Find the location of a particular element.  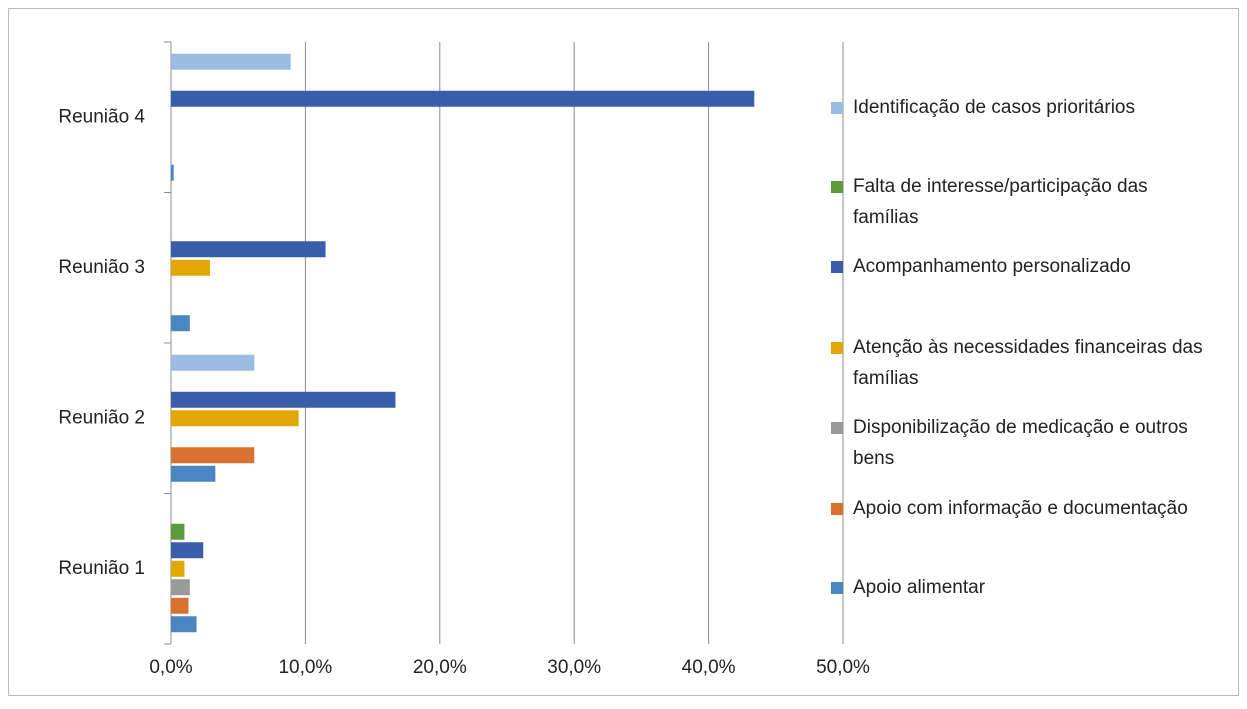

legend-label: Identificação de casos prioritários is located at coordinates (994, 107).